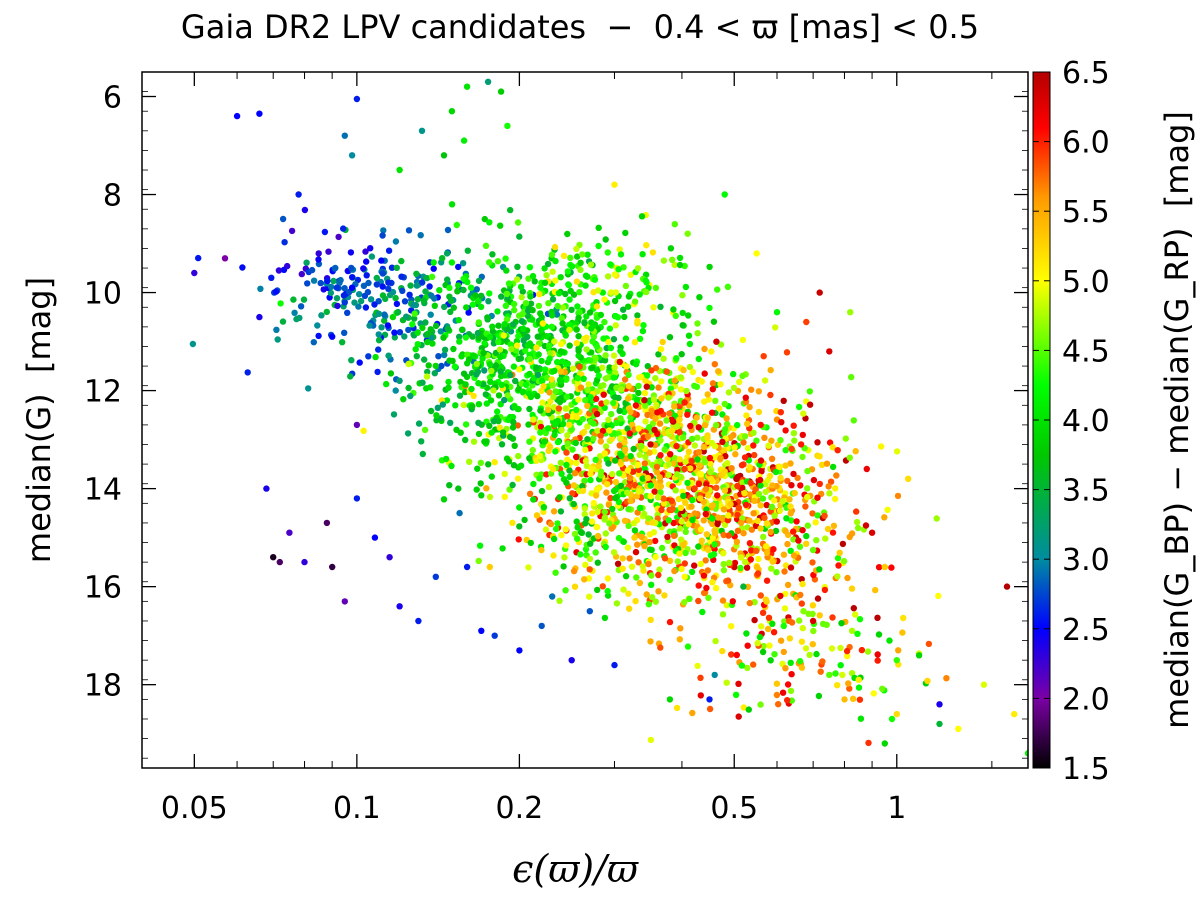 Image resolution: width=1200 pixels, height=897 pixels. Describe the element at coordinates (103, 686) in the screenshot. I see `y-tick-label: 18` at that location.